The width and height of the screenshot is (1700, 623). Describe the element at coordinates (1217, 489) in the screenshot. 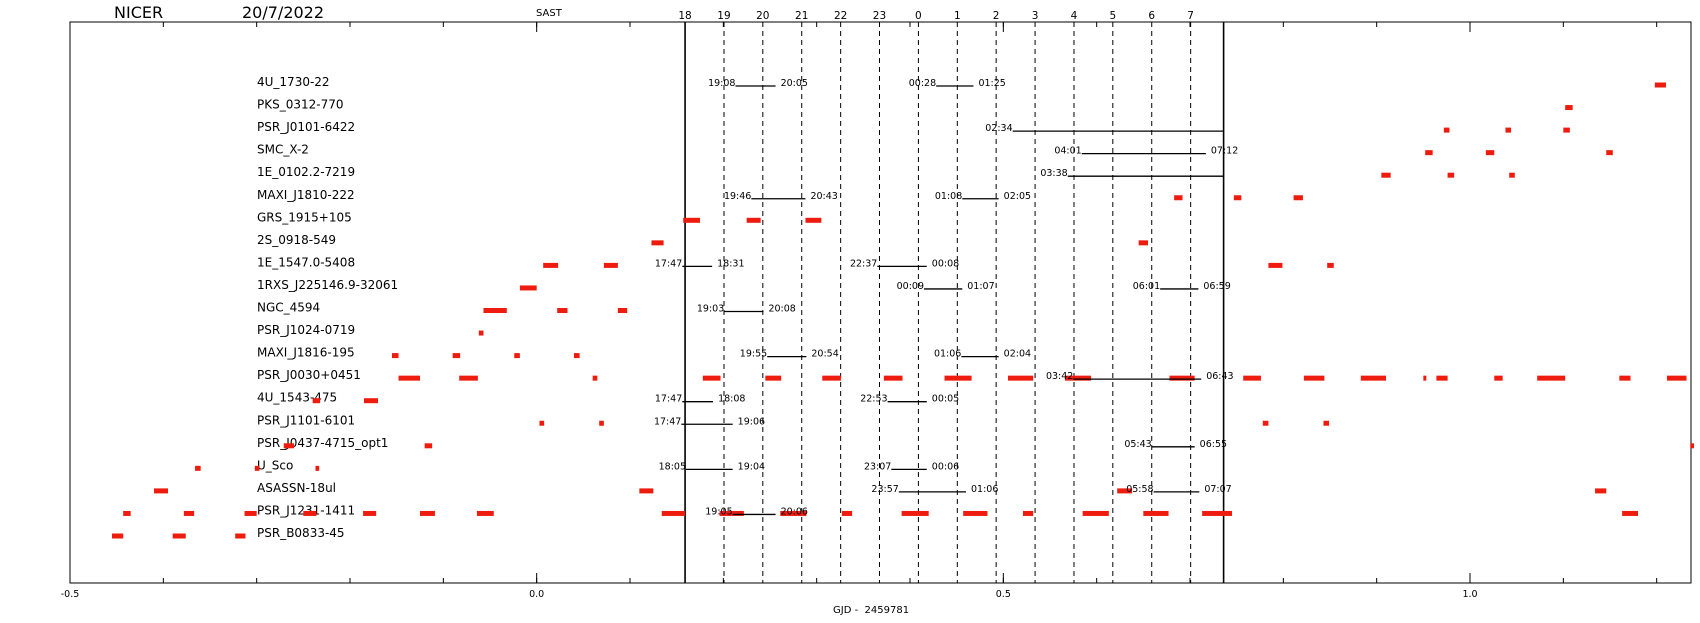

I see `window-end-label: 07:07` at that location.